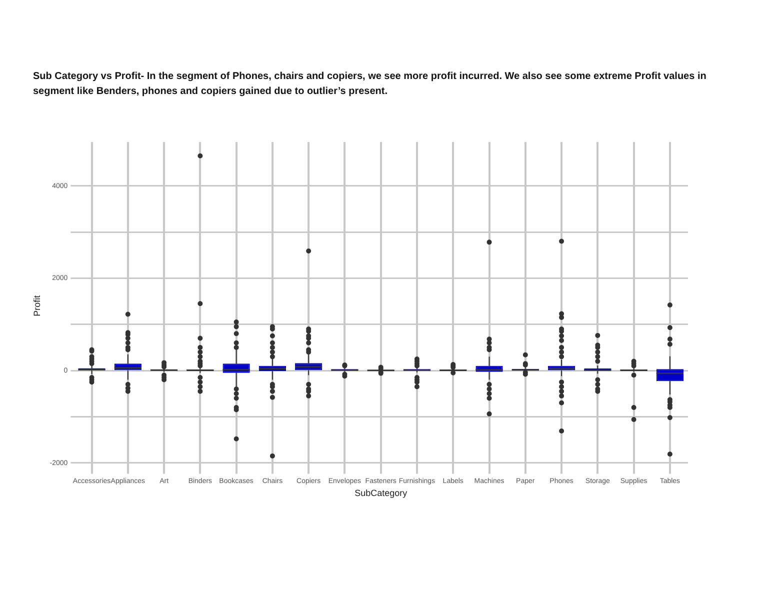 The height and width of the screenshot is (594, 768). Describe the element at coordinates (370, 84) in the screenshot. I see `chart-title: Sub Category vs Profit- In the segment of Phones, chairs and copiers, we see more profit incurred. We also see some extreme Profit values in segment like Benders, phones and copiers gained due to outlier’s present.` at that location.